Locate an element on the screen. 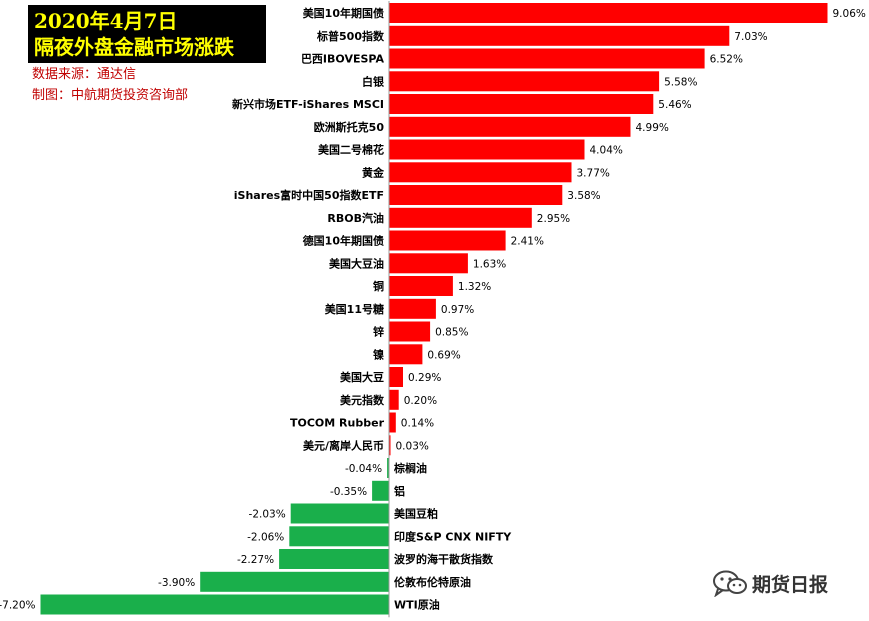 This screenshot has height=621, width=869. data-label: -3.90% is located at coordinates (176, 583).